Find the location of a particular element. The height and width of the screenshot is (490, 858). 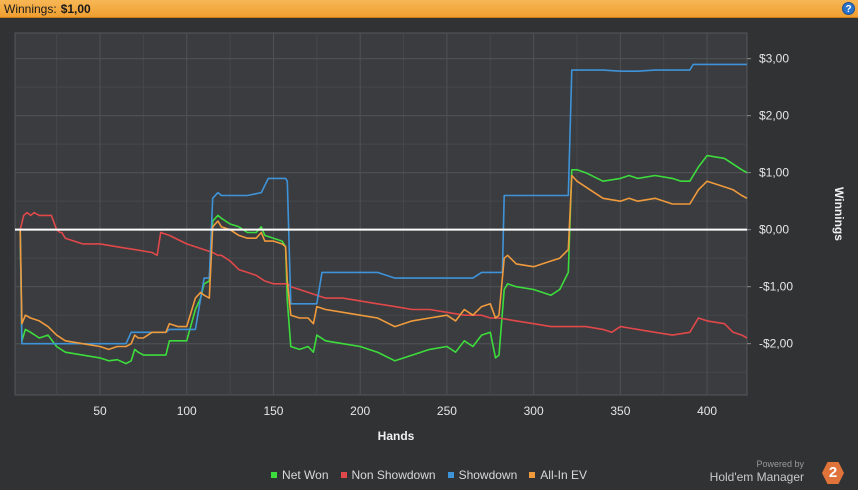

y-tick-label: -$1,00 is located at coordinates (776, 287).